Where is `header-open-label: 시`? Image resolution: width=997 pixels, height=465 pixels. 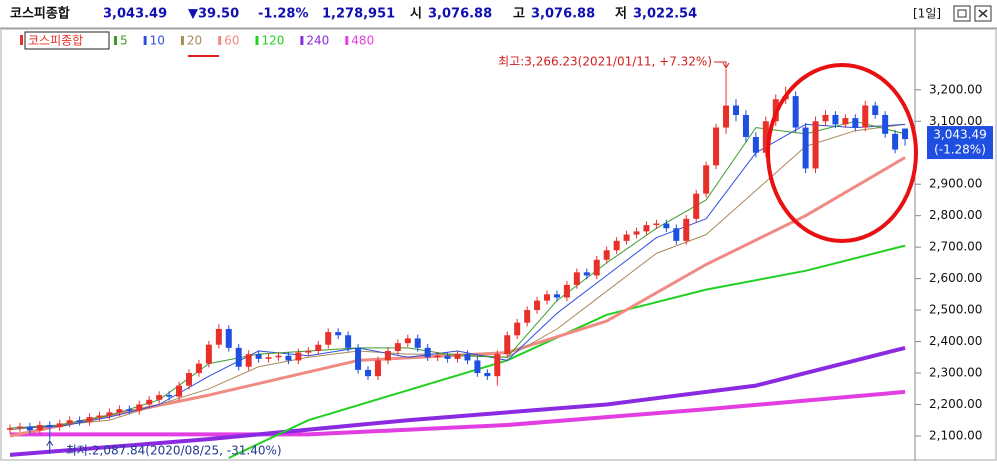 header-open-label: 시 is located at coordinates (416, 14).